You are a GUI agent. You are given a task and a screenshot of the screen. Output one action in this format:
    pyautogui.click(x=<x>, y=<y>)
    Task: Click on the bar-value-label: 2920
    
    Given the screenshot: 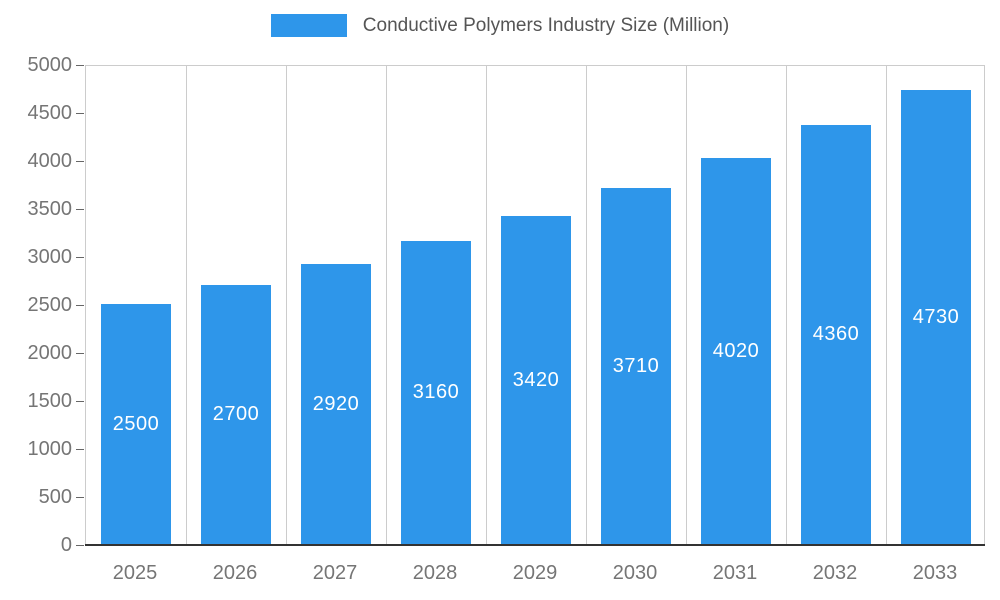 What is the action you would take?
    pyautogui.click(x=336, y=403)
    